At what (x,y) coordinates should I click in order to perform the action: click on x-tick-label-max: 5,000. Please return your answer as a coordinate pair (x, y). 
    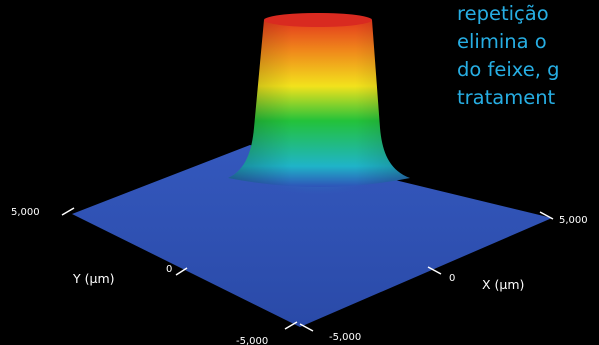
    Looking at the image, I should click on (573, 220).